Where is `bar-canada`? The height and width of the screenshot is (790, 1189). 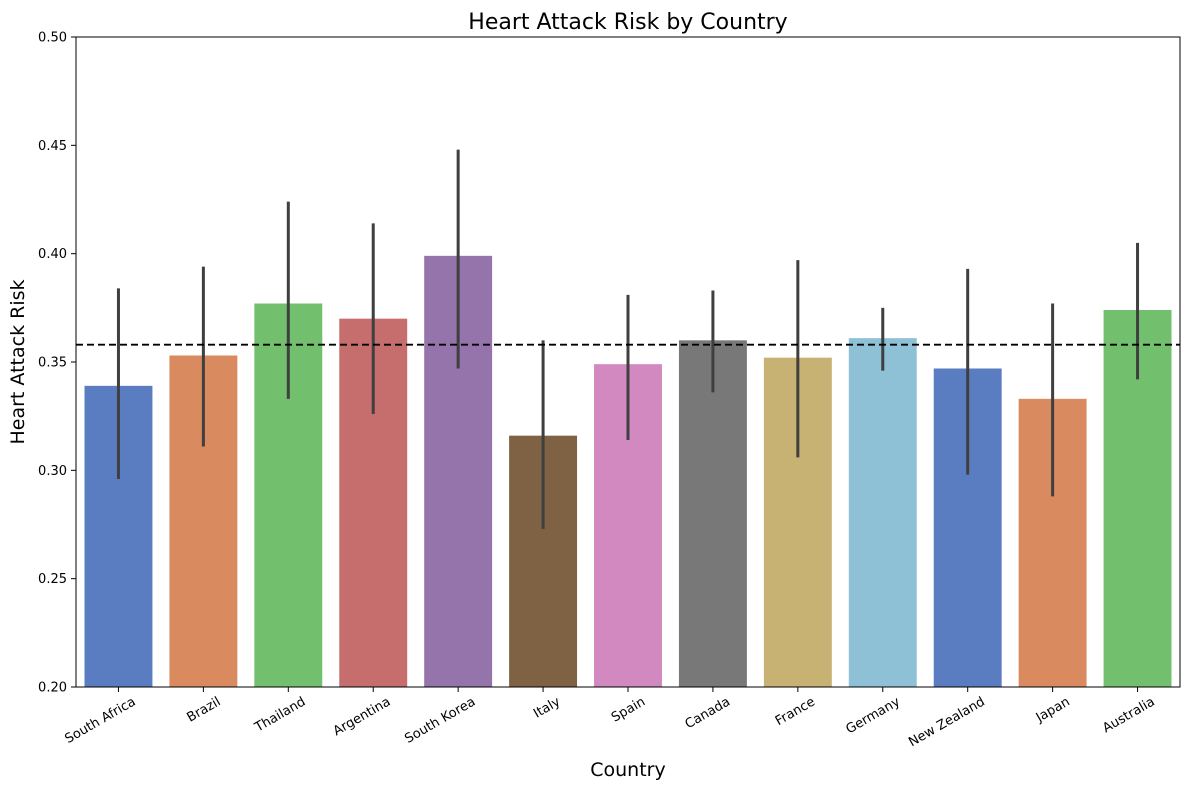
bar-canada is located at coordinates (712, 513).